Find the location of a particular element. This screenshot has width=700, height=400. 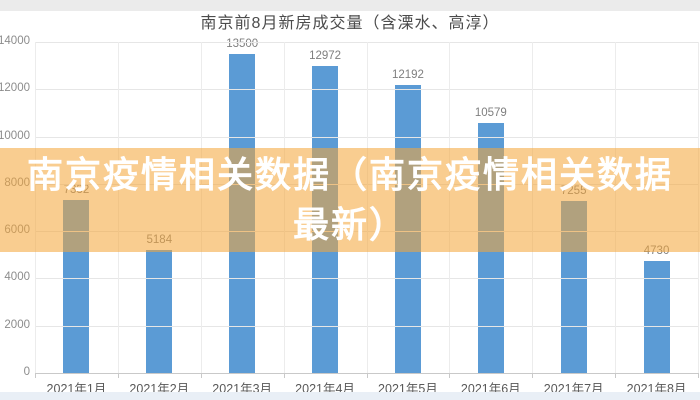

y-axis-tick-label: 12000 is located at coordinates (15, 88).